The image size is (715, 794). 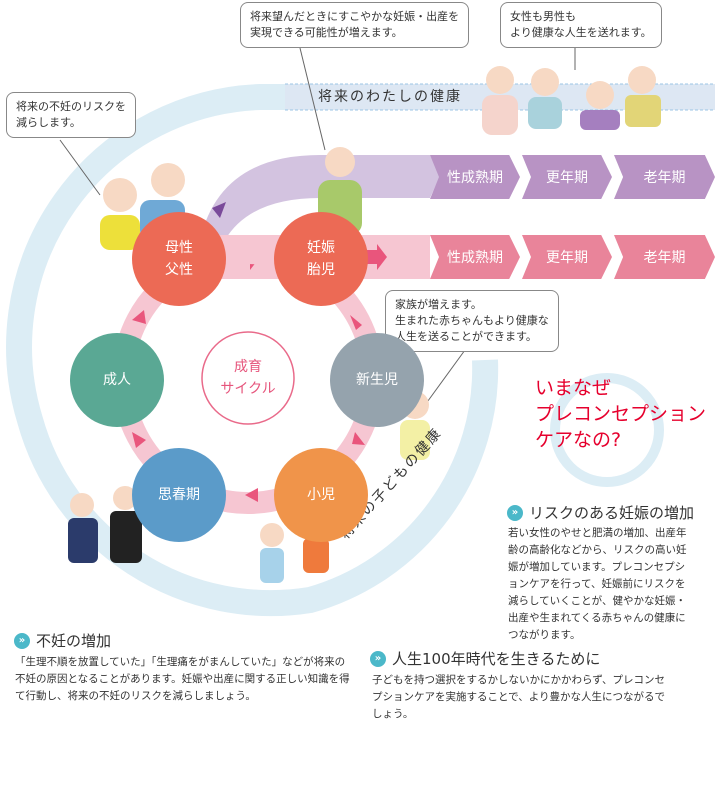 I want to click on purple-stage-1: 性成熟期, so click(x=475, y=177).